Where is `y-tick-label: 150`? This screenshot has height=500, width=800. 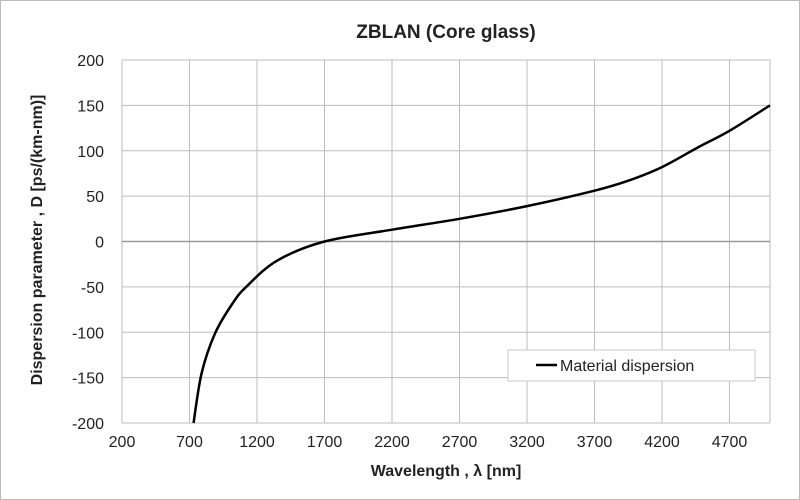
y-tick-label: 150 is located at coordinates (90, 106).